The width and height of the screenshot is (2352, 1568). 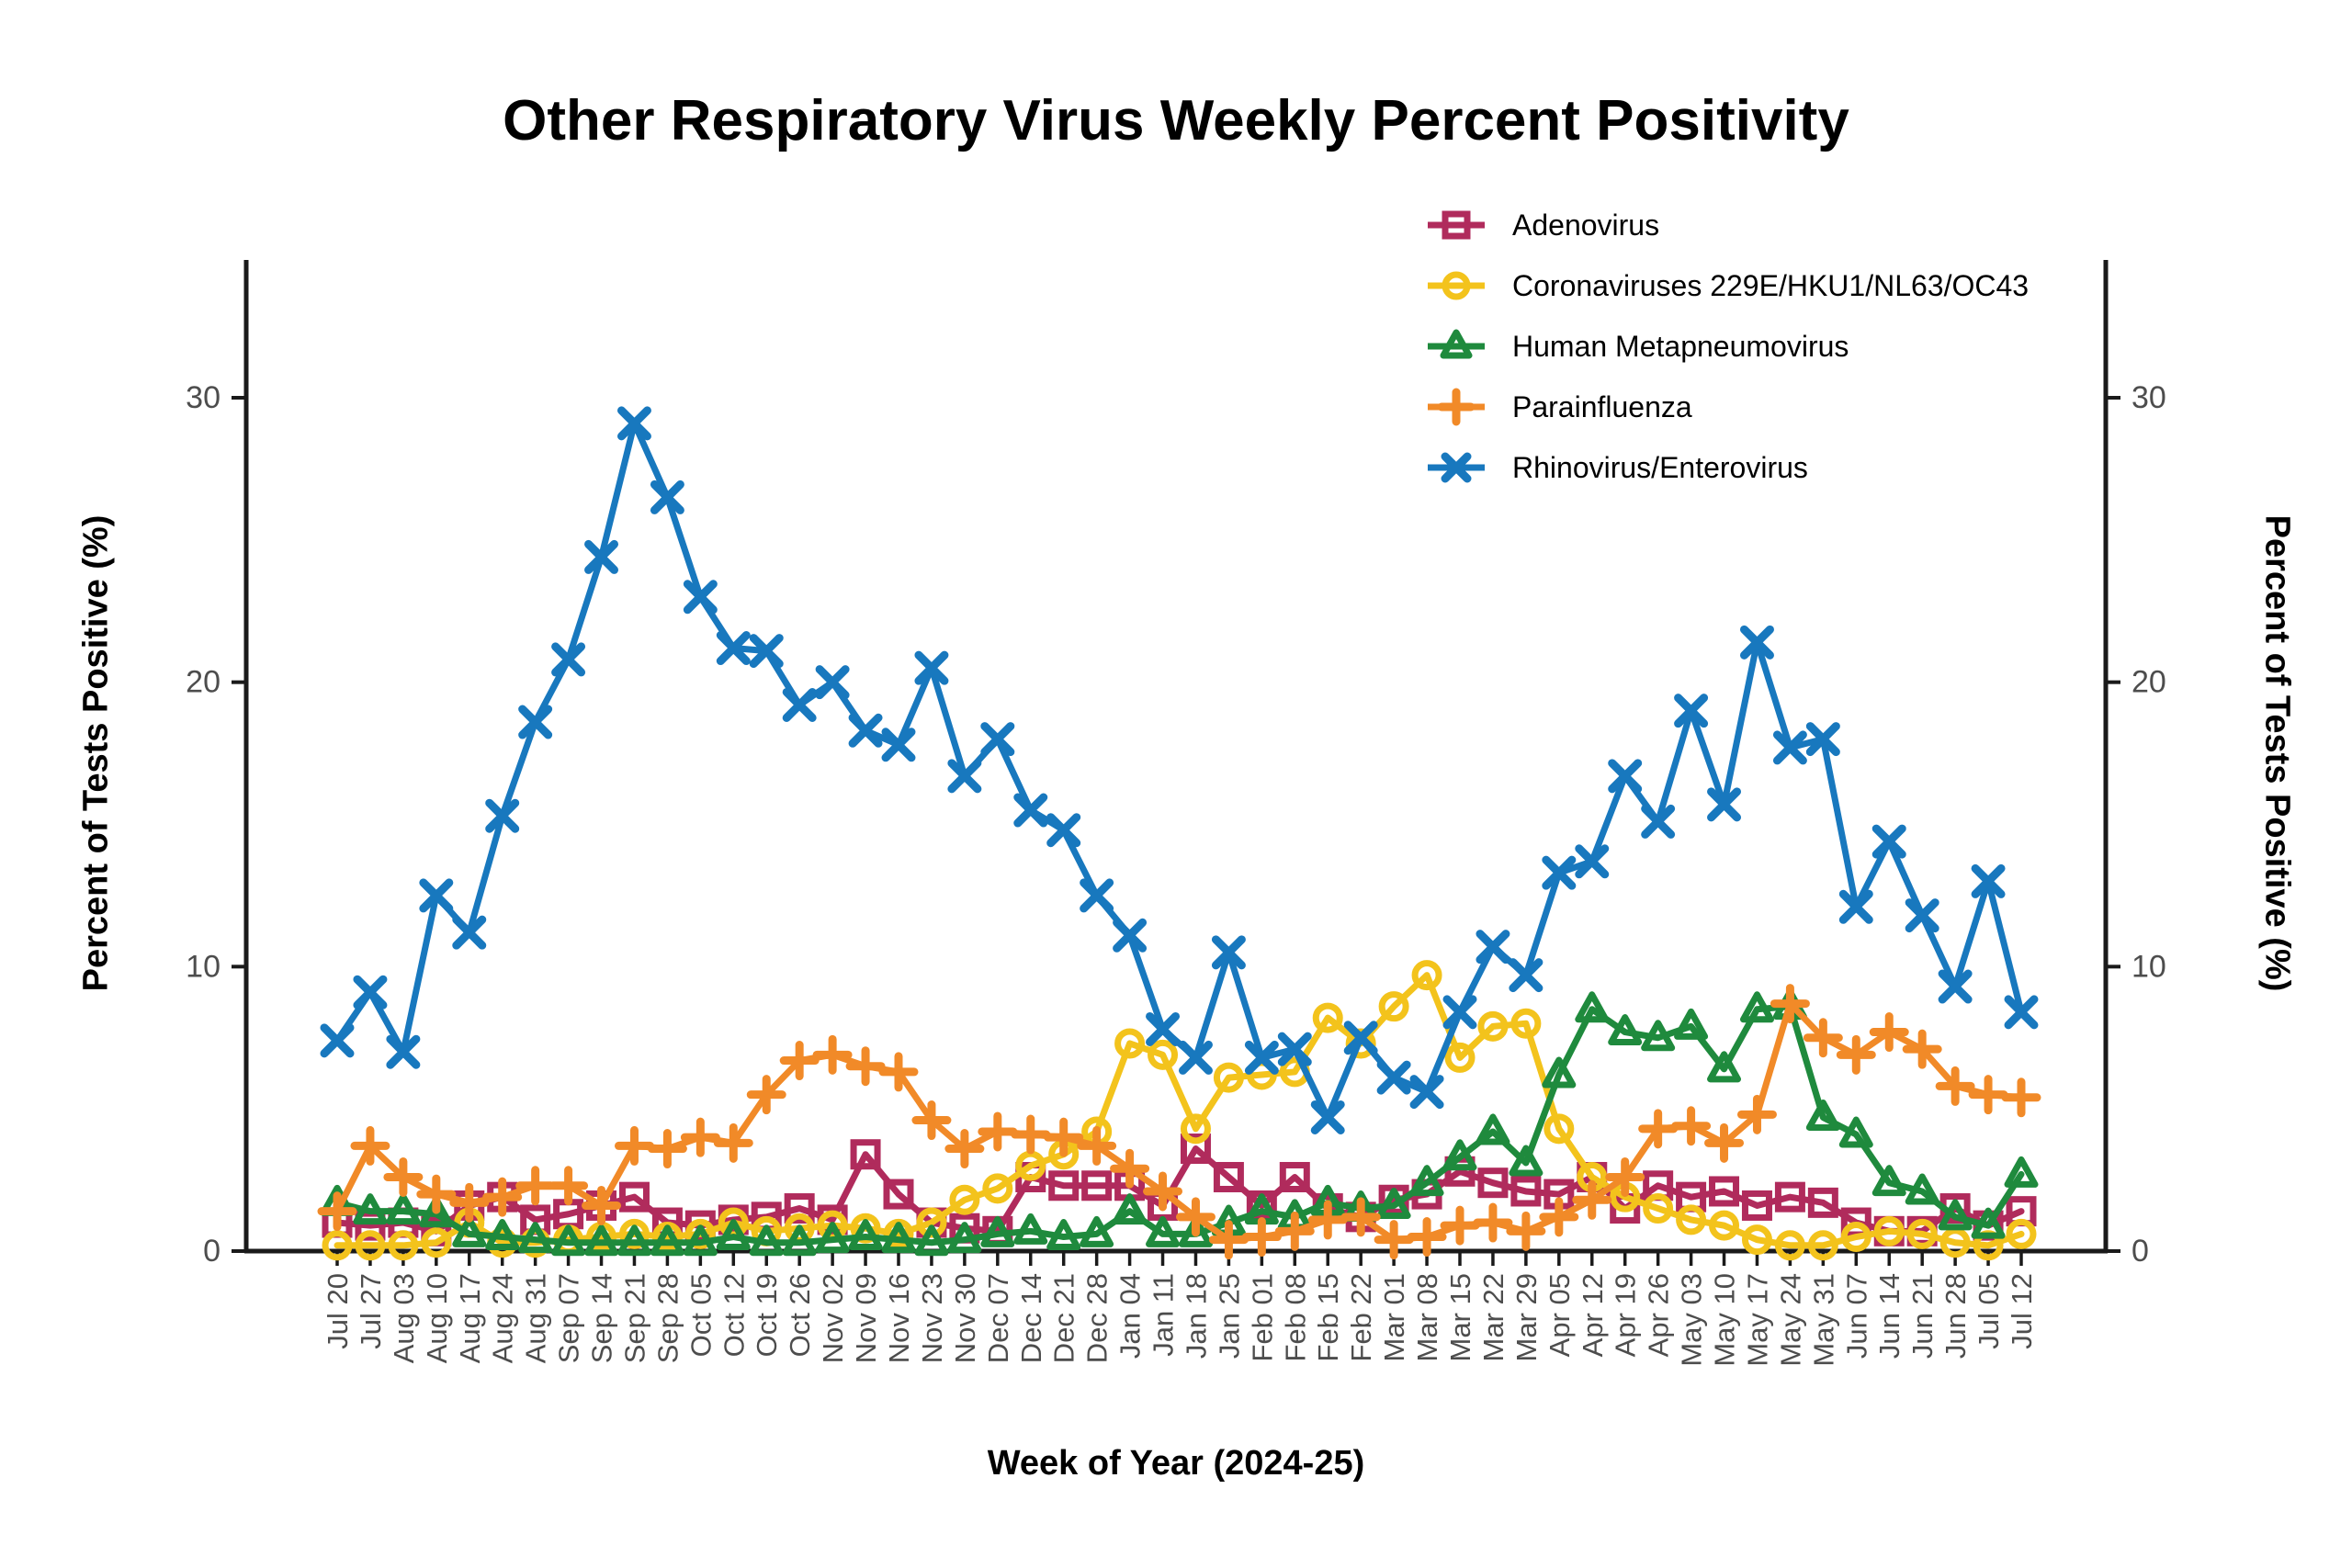 What do you see at coordinates (767, 1315) in the screenshot?
I see `x-tick-label: Oct 19` at bounding box center [767, 1315].